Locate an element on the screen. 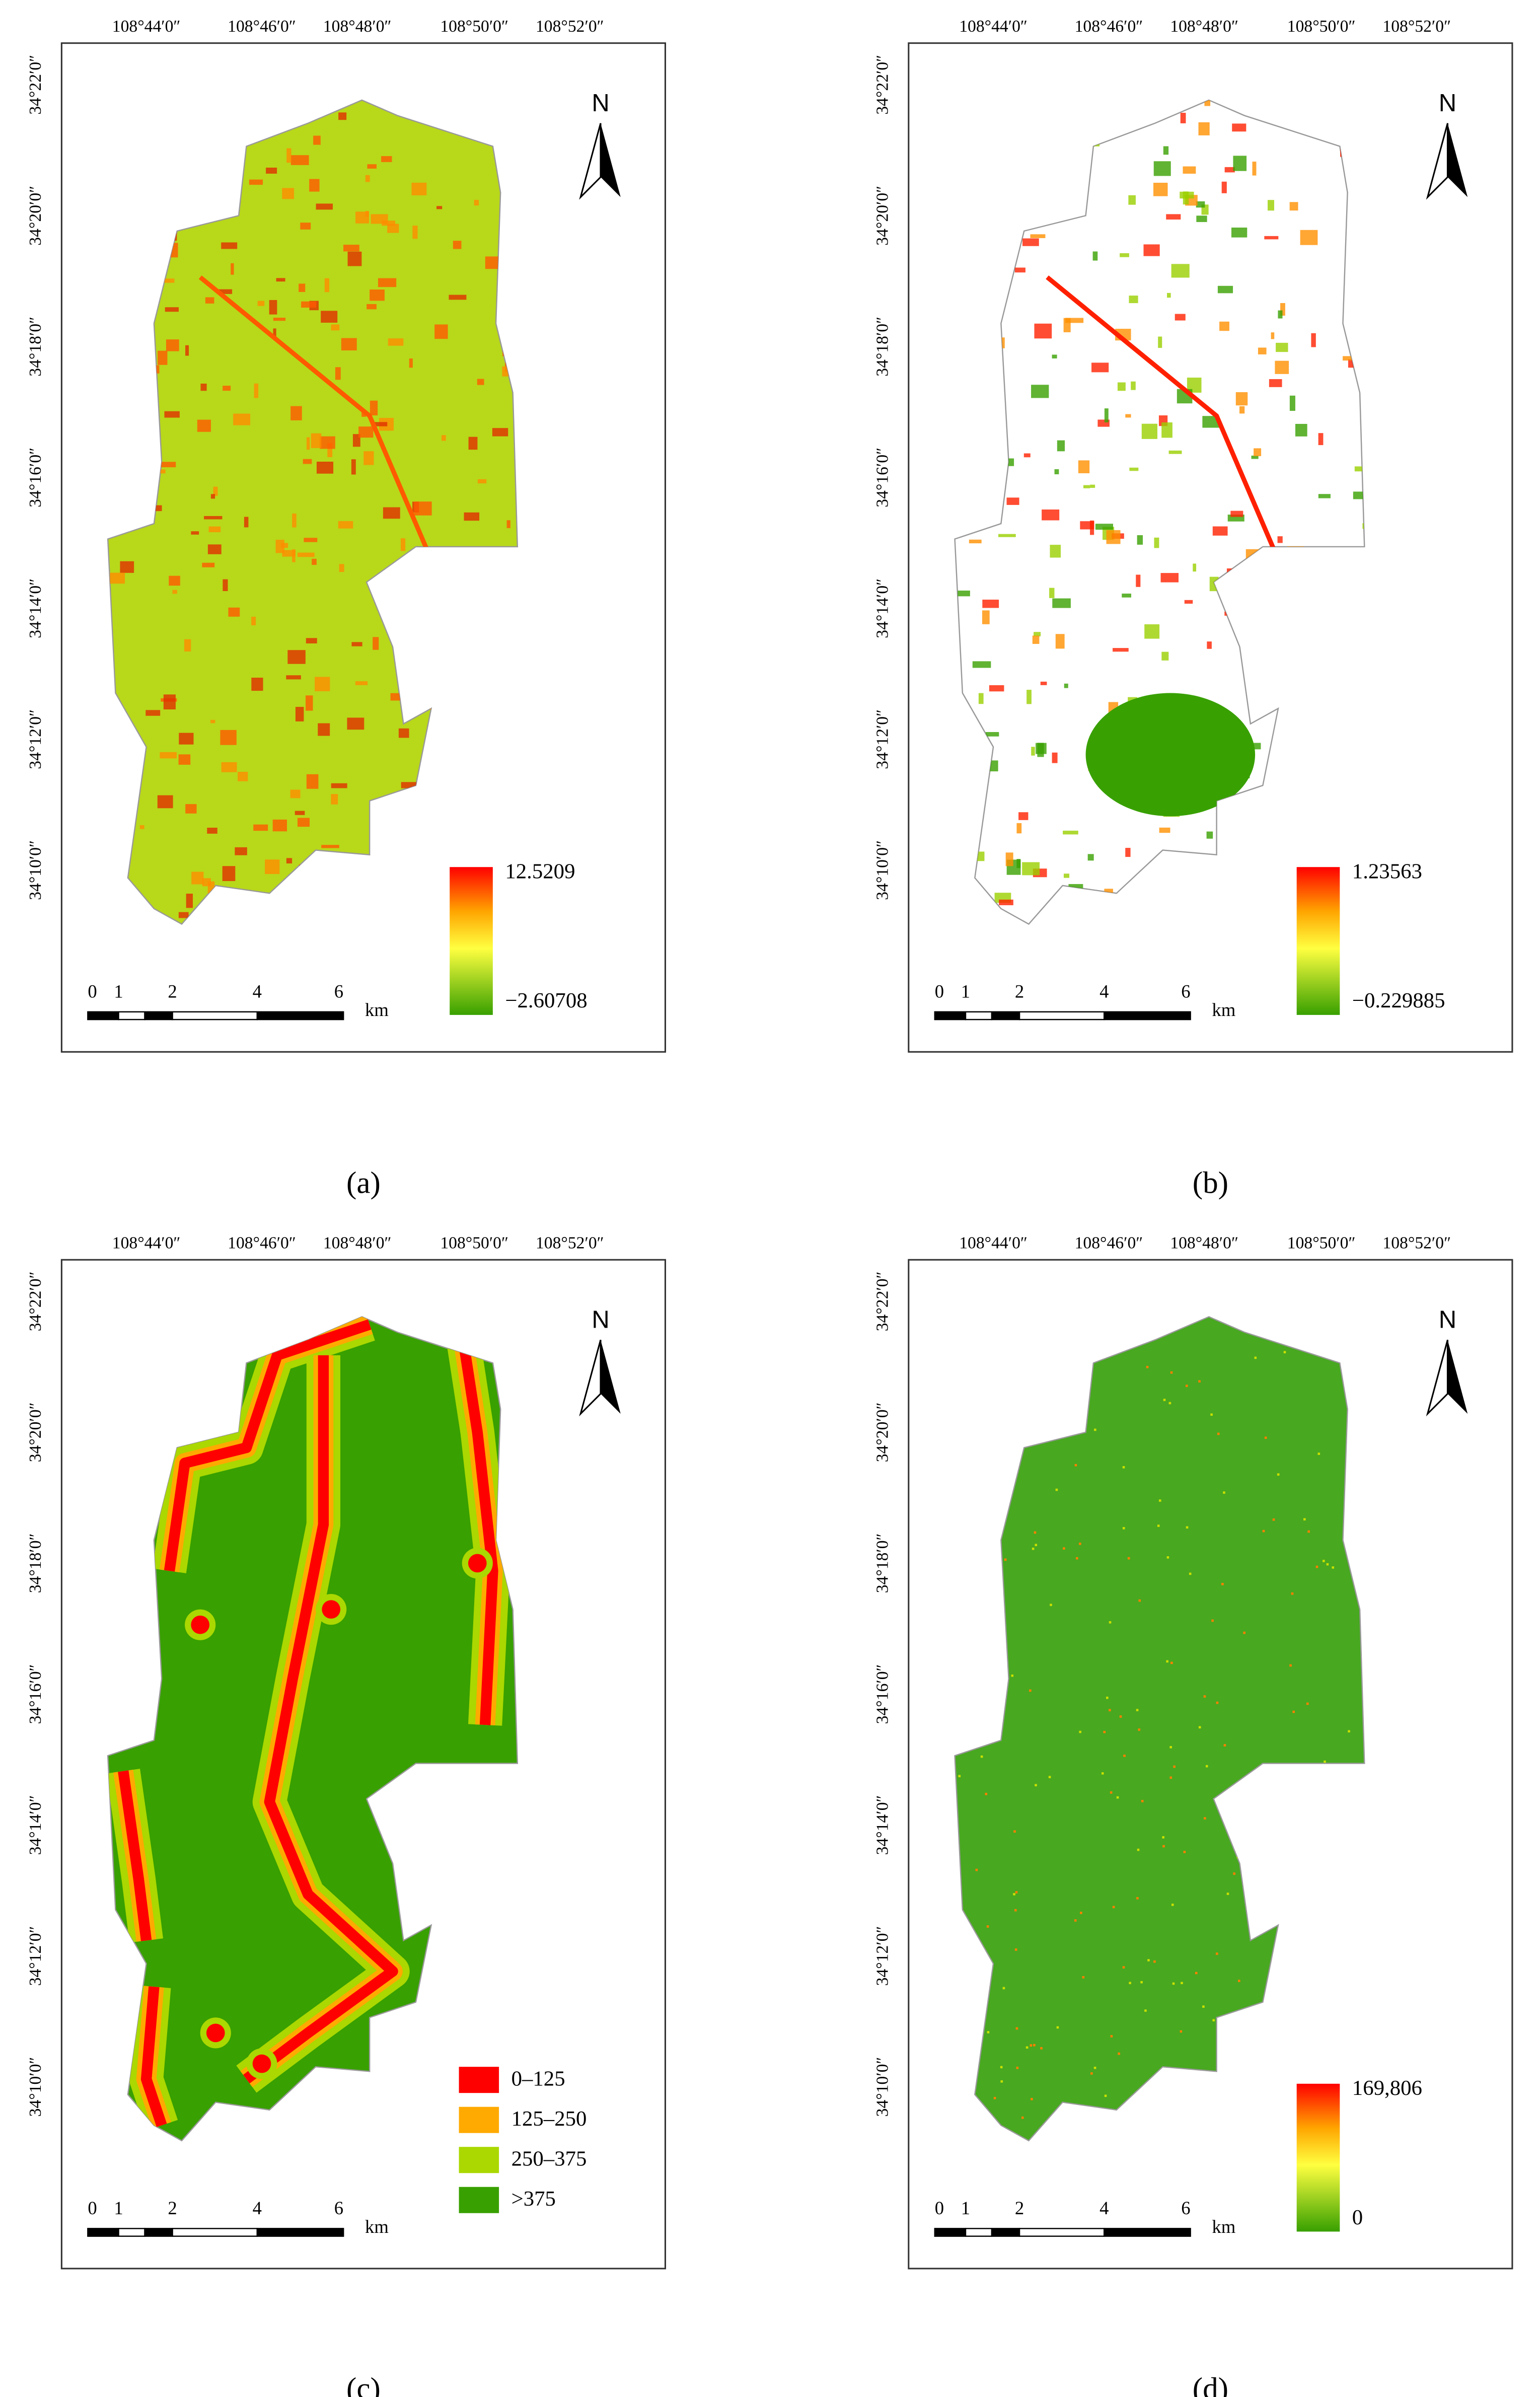 The height and width of the screenshot is (2397, 1540). lat-label: 34°10′0″ is located at coordinates (35, 2087).